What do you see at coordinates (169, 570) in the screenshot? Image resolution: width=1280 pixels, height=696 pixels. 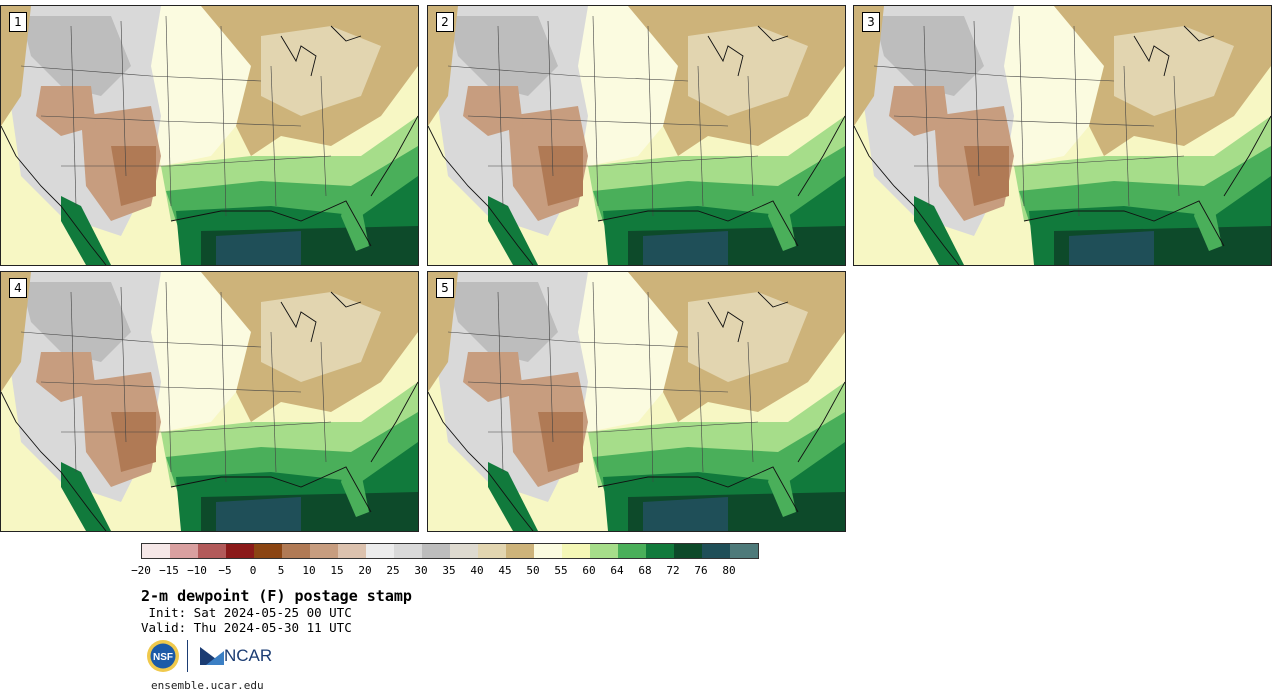 I see `colorbar-tick-label: −15` at bounding box center [169, 570].